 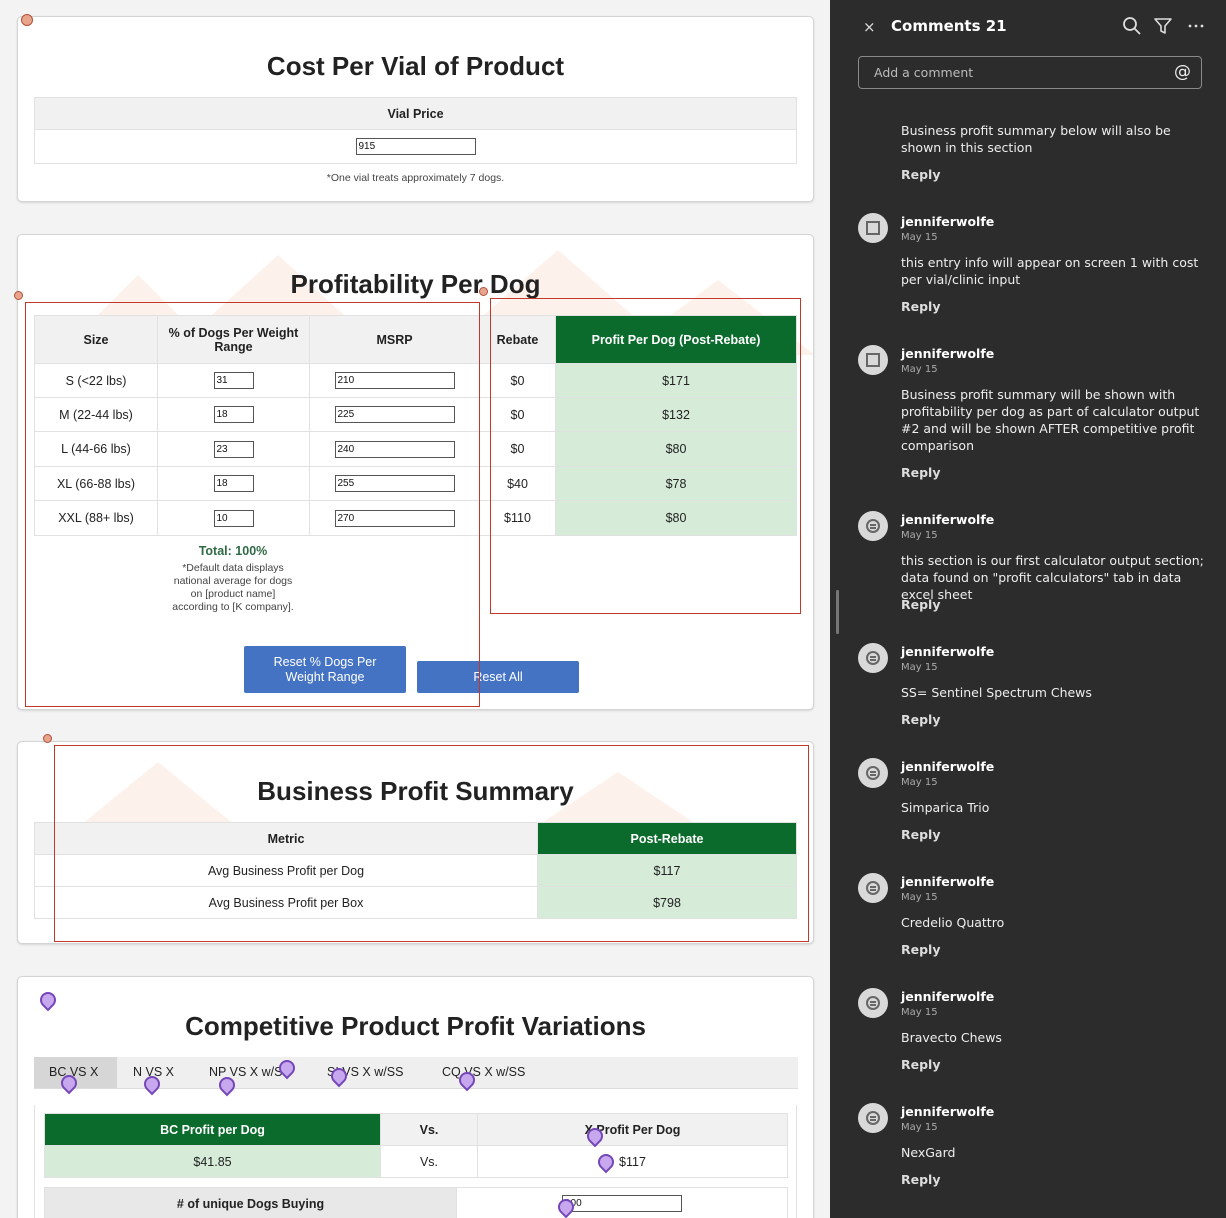 I want to click on comments-title: Comments 21, so click(x=949, y=26).